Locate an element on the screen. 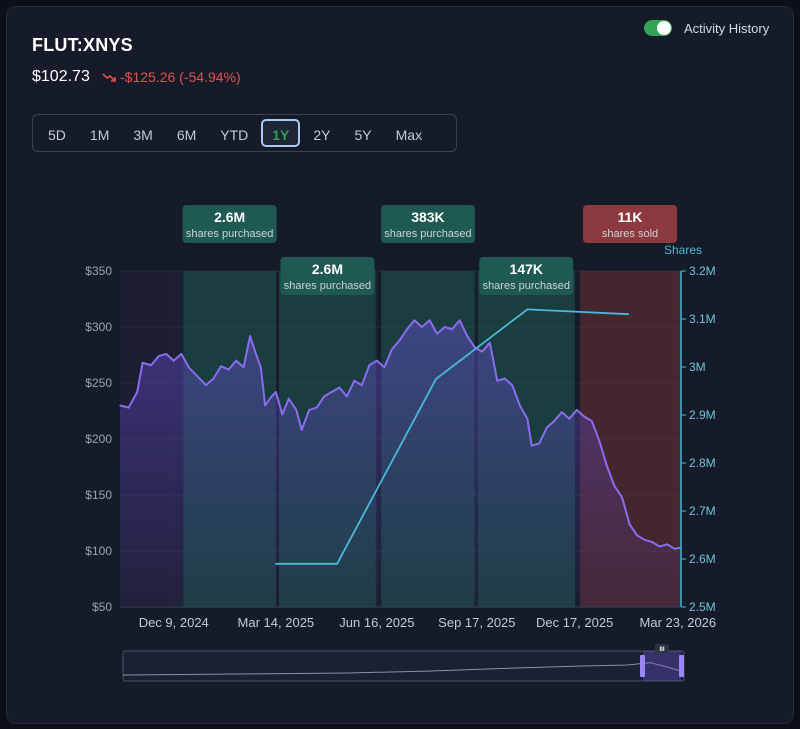 This screenshot has width=800, height=729. range-button-5y: 5Y is located at coordinates (363, 135).